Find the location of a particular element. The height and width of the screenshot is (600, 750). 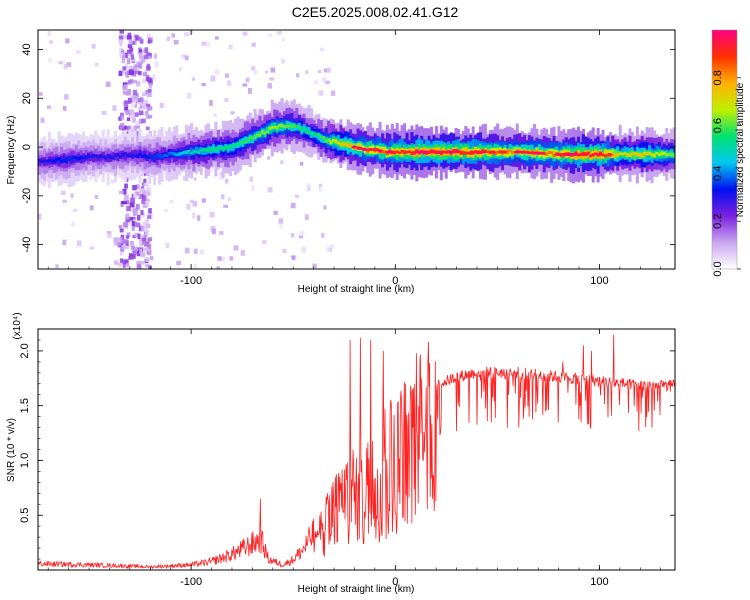

spectrogram-x-label: Height of straight line (km) is located at coordinates (356, 289).